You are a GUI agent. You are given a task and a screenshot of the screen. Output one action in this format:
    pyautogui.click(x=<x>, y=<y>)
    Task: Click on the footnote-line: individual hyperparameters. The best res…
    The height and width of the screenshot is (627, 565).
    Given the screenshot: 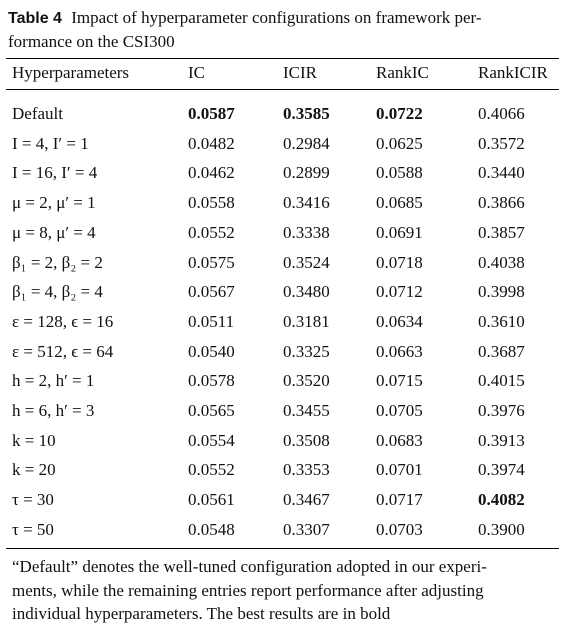 What is the action you would take?
    pyautogui.click(x=201, y=613)
    